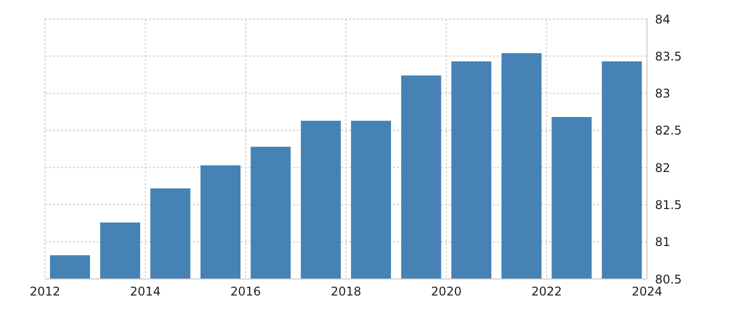 This screenshot has width=730, height=325. Describe the element at coordinates (662, 93) in the screenshot. I see `y-tick-label: 83` at that location.